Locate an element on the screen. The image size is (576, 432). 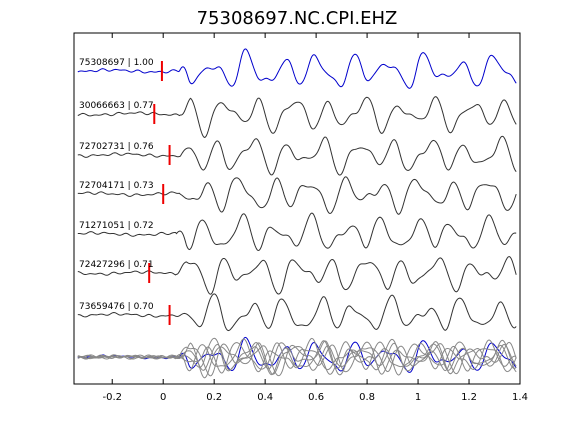
x-tick-label: 0.4 is located at coordinates (265, 397).